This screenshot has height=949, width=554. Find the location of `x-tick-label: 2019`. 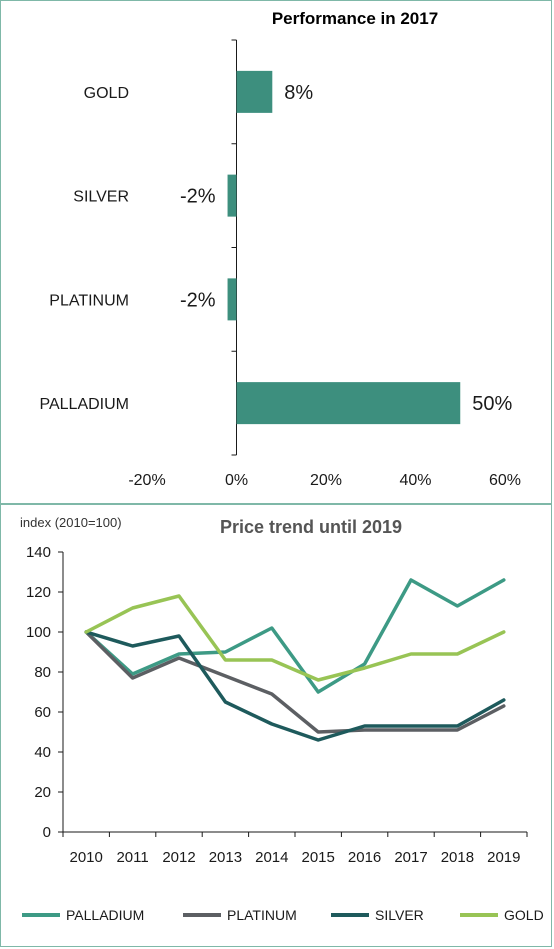

x-tick-label: 2019 is located at coordinates (503, 857).